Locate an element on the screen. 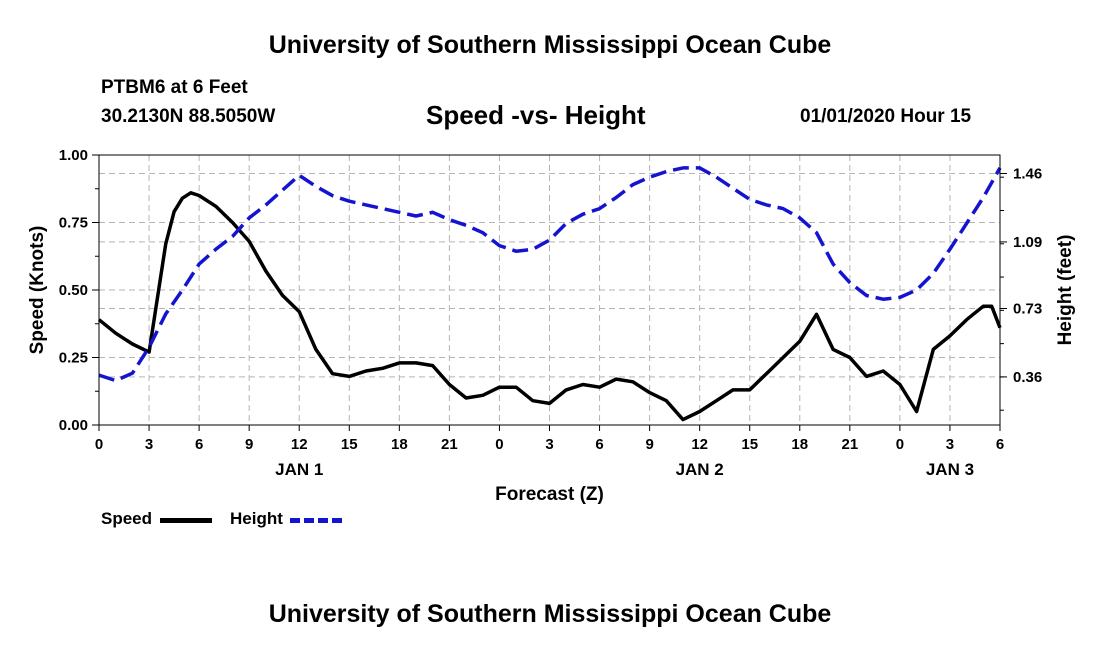  legend-height-label: Height is located at coordinates (256, 518).